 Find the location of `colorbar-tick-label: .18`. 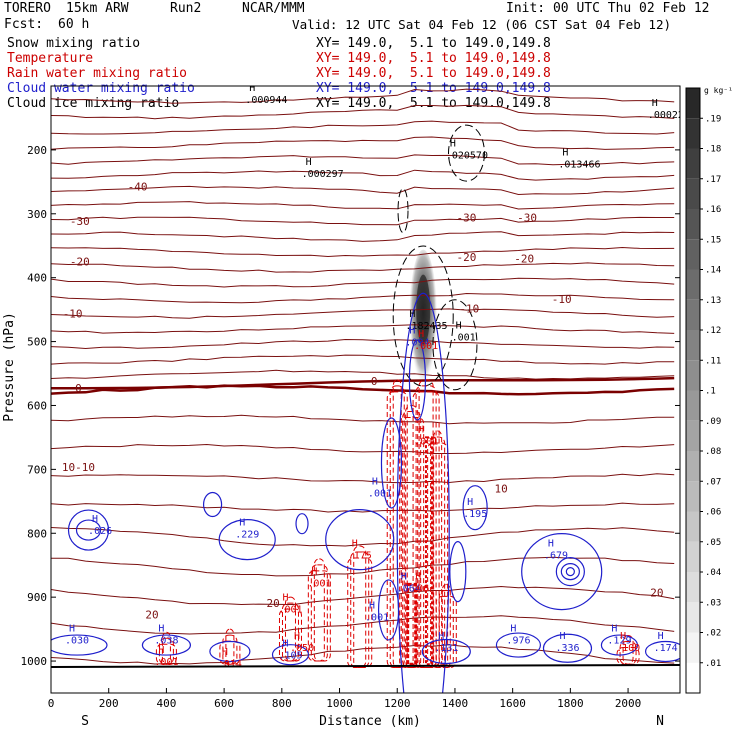

colorbar-tick-label: .18 is located at coordinates (713, 150).